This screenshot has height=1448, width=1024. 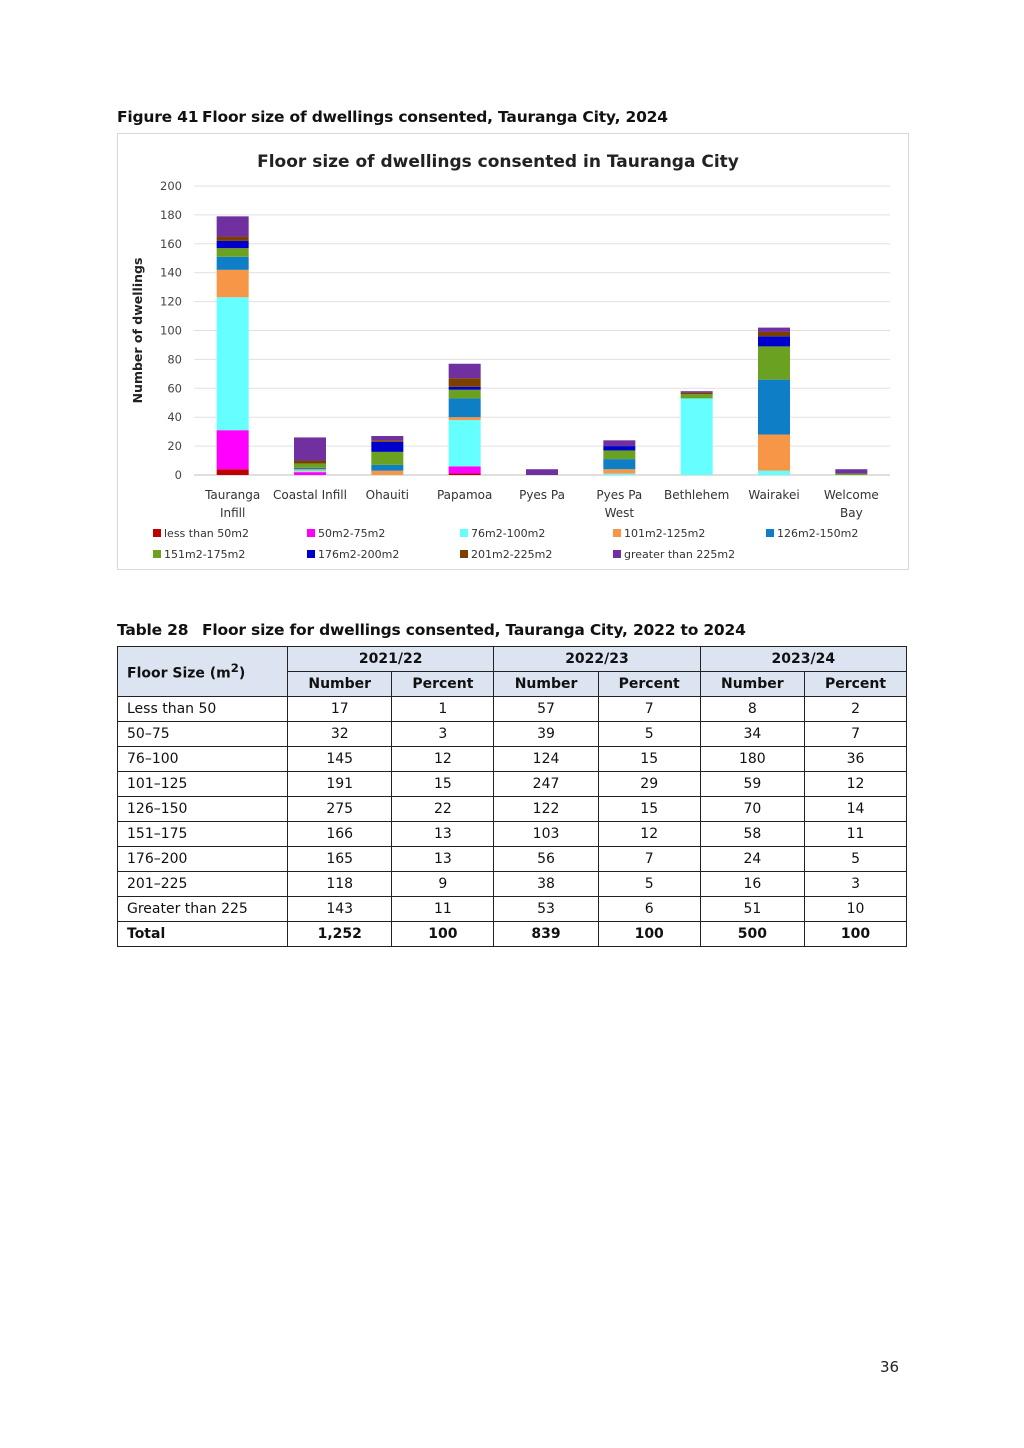 I want to click on y-tick-label: 20, so click(x=174, y=446).